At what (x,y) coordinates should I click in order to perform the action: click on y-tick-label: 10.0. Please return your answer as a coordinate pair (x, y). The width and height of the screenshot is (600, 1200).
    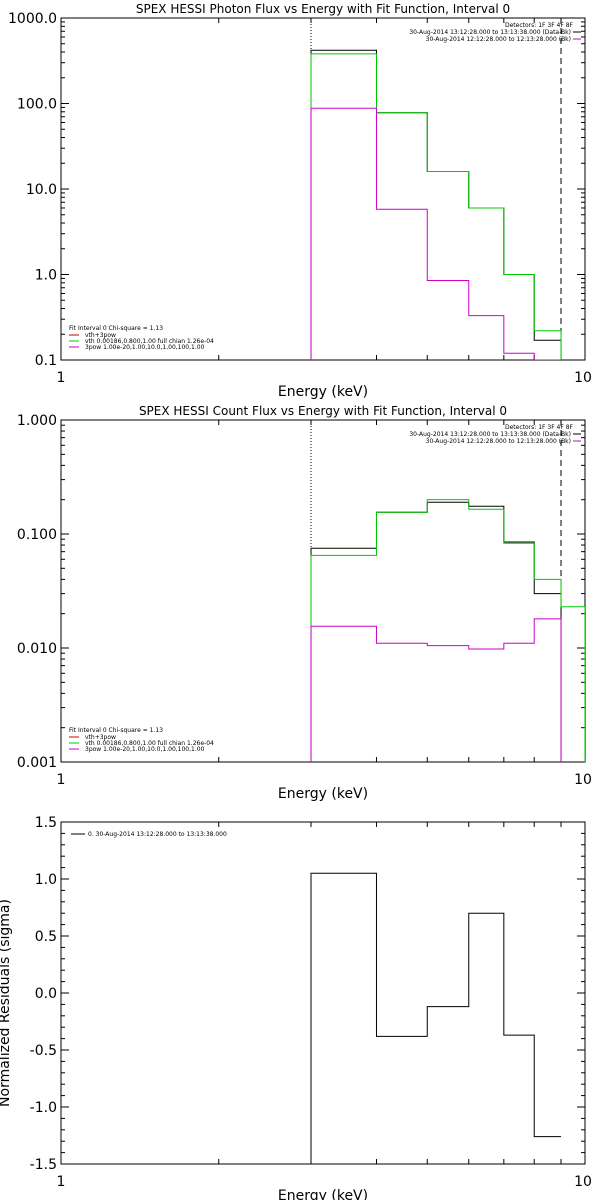
    Looking at the image, I should click on (41, 190).